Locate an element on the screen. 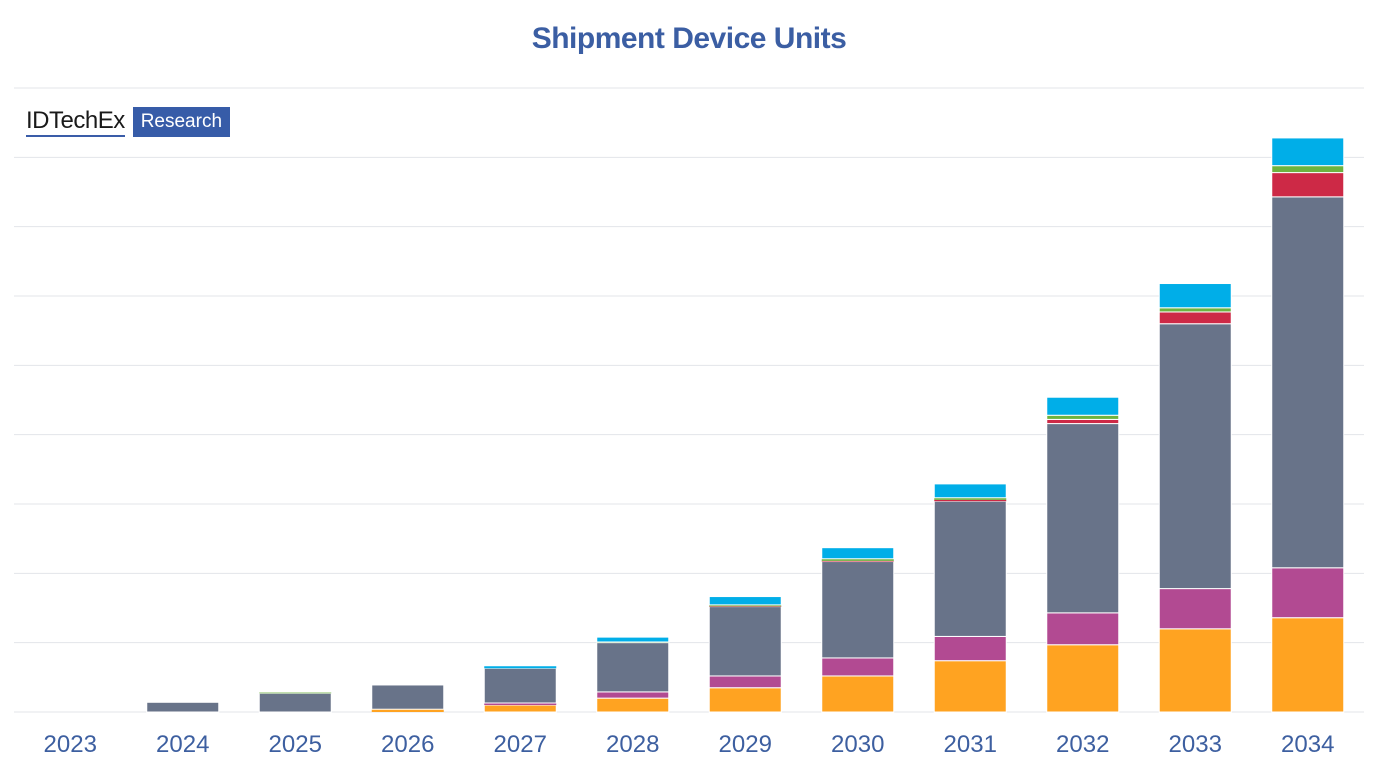 Image resolution: width=1378 pixels, height=776 pixels. x-tick-label: 2031 is located at coordinates (970, 744).